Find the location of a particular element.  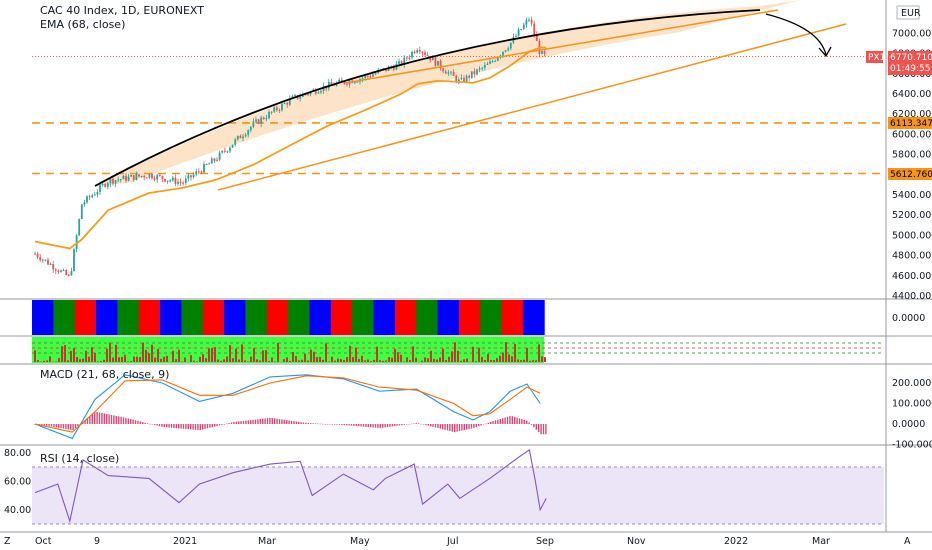

macd-tick-label: 100.0000 is located at coordinates (912, 404).